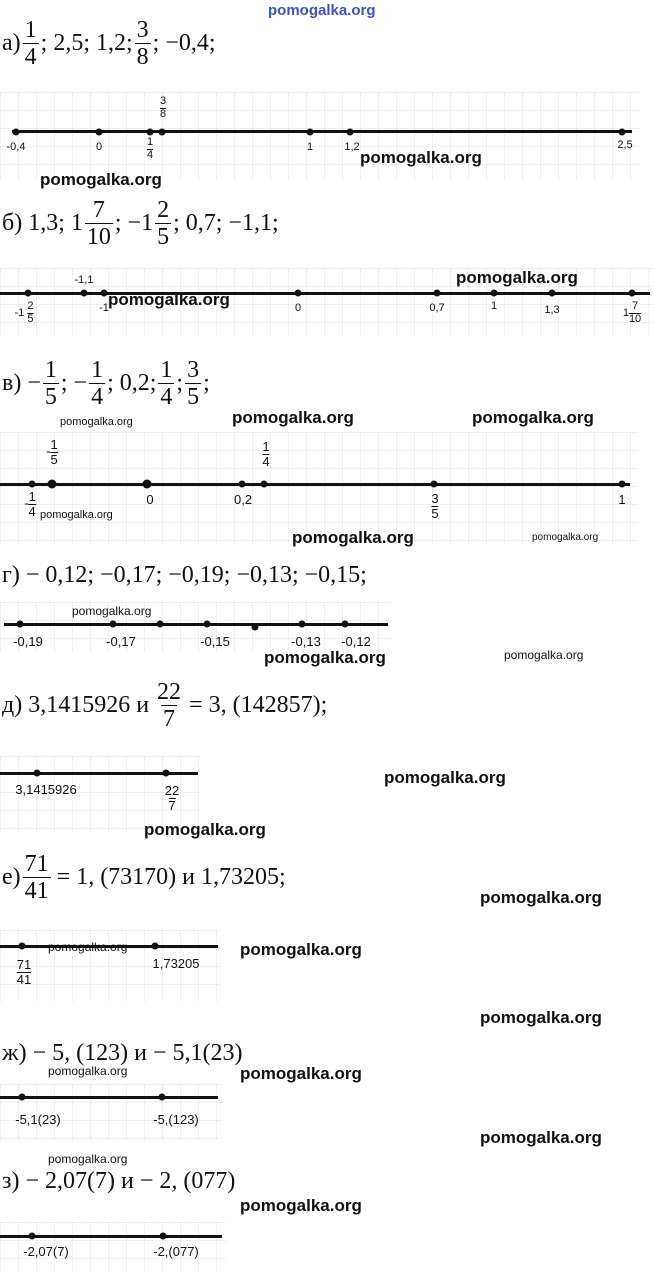 The width and height of the screenshot is (653, 1275). I want to click on task-text: ; 0,7; −1,1;, so click(226, 223).